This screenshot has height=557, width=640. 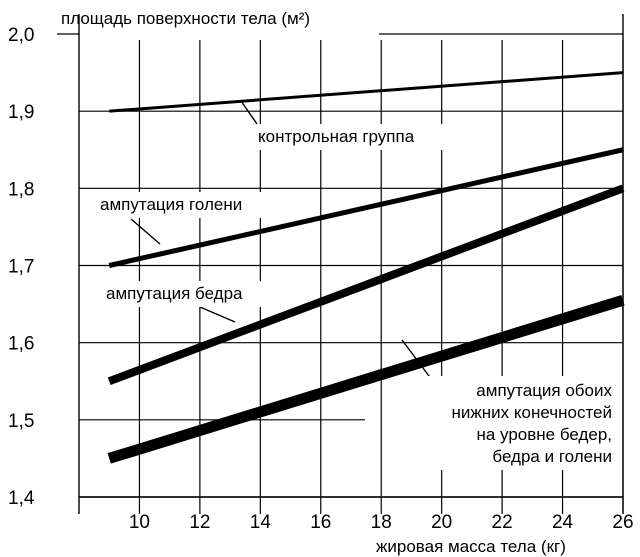 I want to click on y-tick-label: 1,4, so click(x=21, y=498).